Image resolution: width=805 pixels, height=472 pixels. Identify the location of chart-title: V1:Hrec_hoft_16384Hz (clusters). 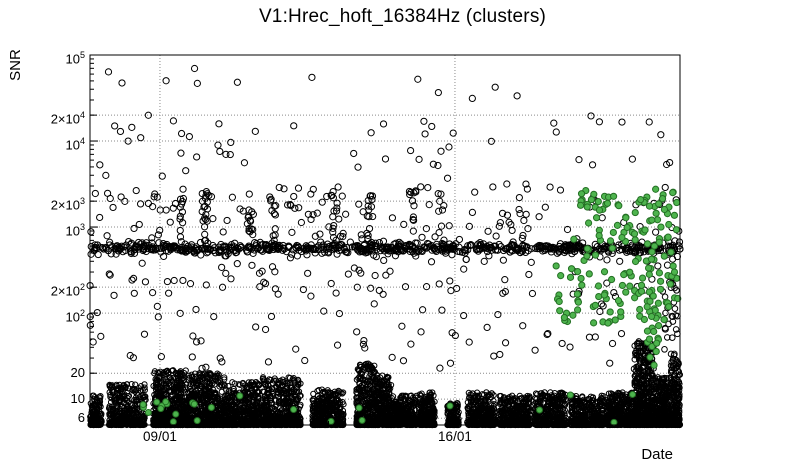
(402, 16).